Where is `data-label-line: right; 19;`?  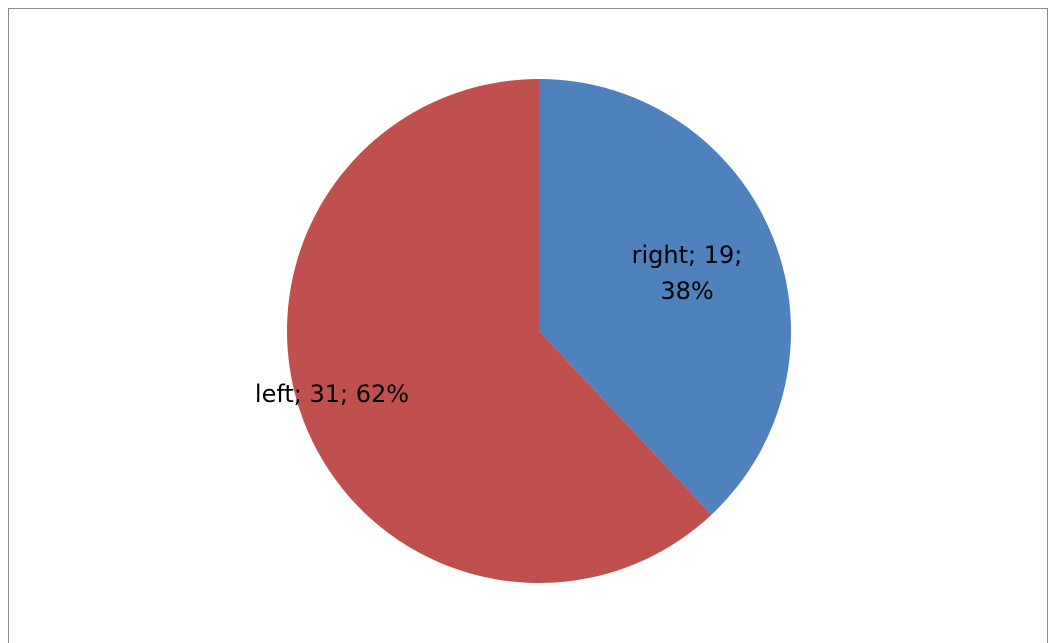 data-label-line: right; 19; is located at coordinates (687, 255).